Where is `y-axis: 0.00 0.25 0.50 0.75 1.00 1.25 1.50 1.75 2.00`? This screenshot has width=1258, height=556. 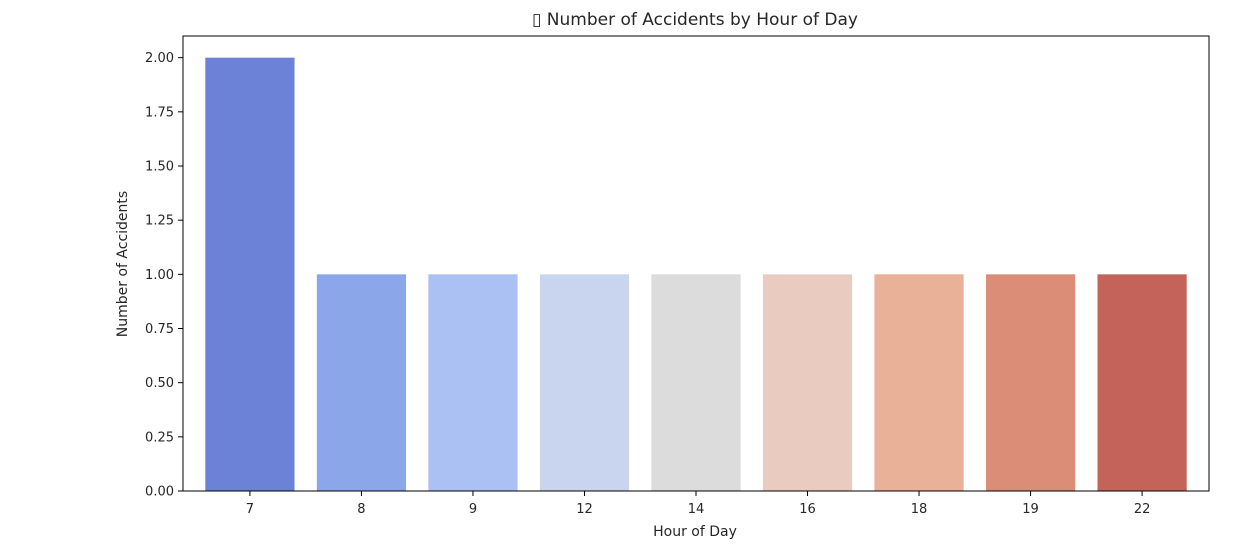
y-axis: 0.00 0.25 0.50 0.75 1.00 1.25 1.50 1.75 2.00 is located at coordinates (164, 275).